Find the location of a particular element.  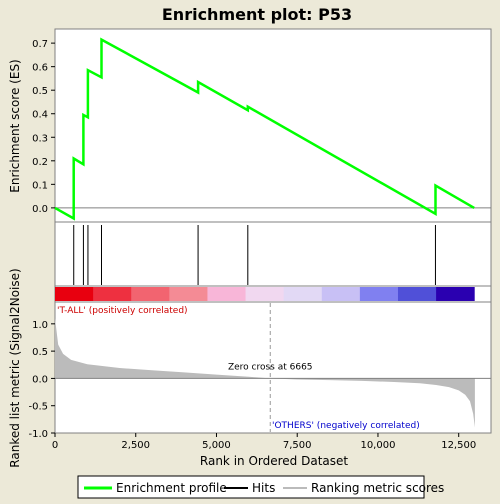

x-tick-label: 12,500 is located at coordinates (458, 445).